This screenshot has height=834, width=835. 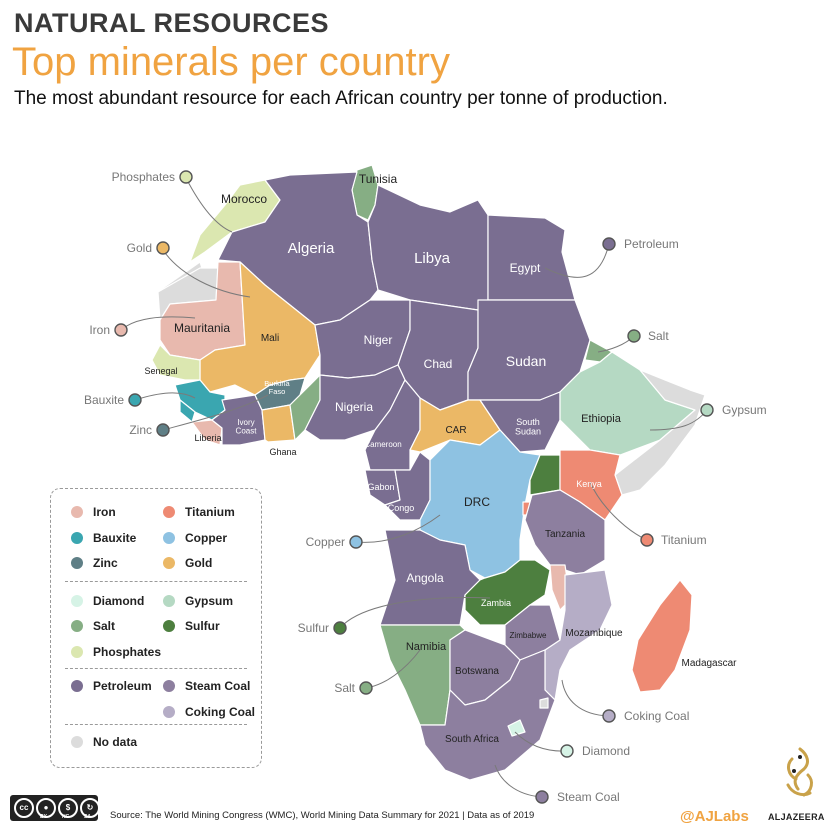 I want to click on callout-dot-salt-east, so click(x=634, y=336).